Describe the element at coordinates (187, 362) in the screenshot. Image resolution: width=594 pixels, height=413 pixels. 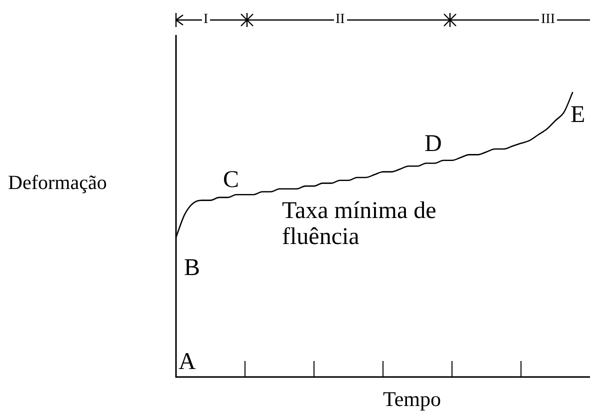
I see `annotation: A` at that location.